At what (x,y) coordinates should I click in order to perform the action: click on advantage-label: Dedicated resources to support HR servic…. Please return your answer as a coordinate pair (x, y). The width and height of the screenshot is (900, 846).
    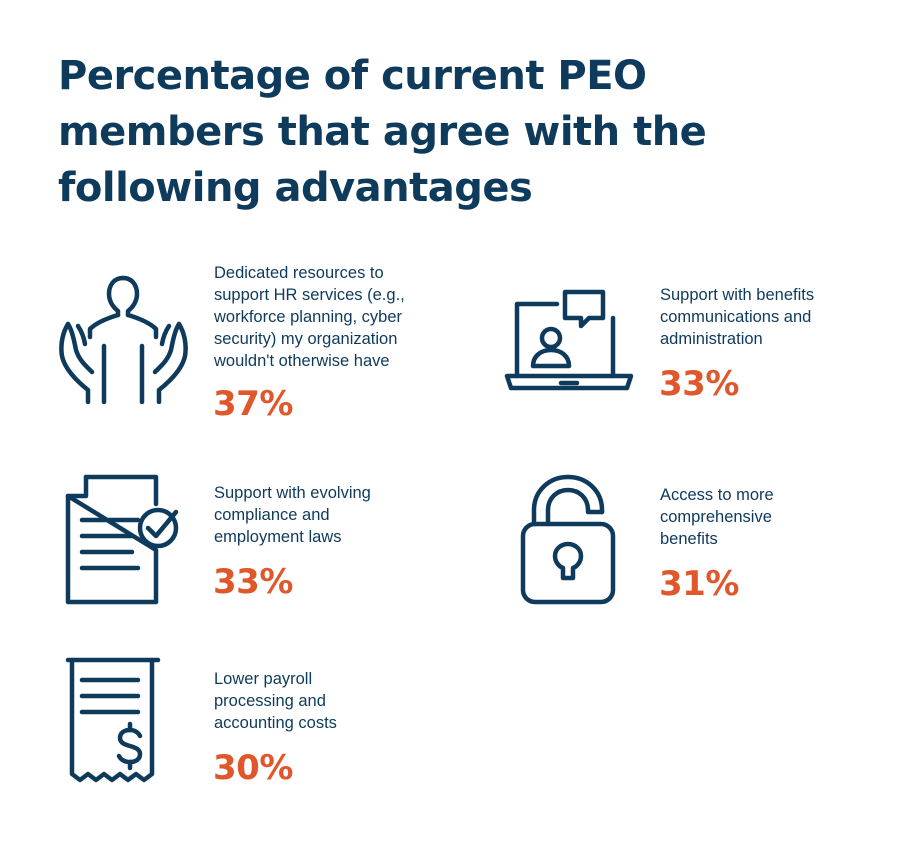
    Looking at the image, I should click on (309, 317).